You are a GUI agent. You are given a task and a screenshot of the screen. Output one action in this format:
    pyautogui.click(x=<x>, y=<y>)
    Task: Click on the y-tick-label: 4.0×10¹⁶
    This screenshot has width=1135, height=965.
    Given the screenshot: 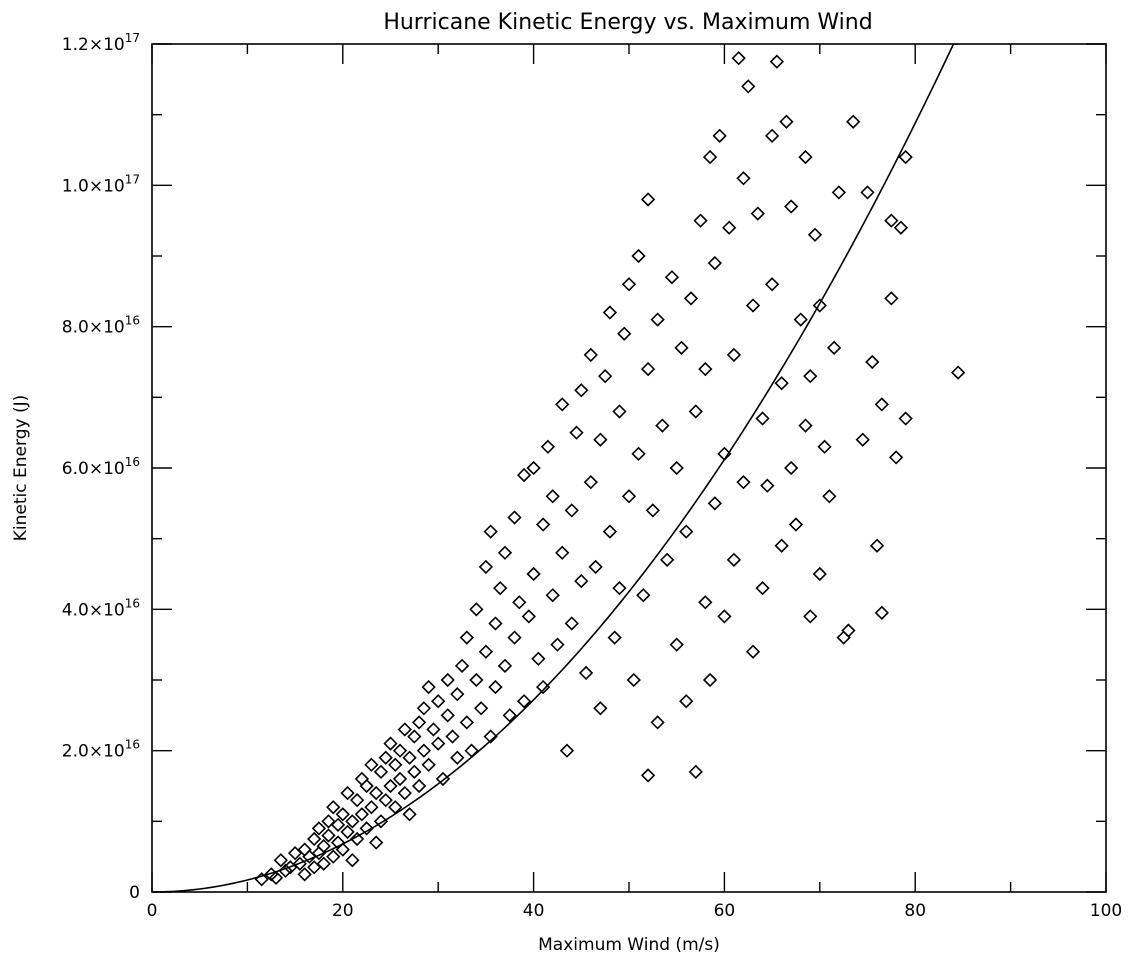 What is the action you would take?
    pyautogui.click(x=101, y=608)
    